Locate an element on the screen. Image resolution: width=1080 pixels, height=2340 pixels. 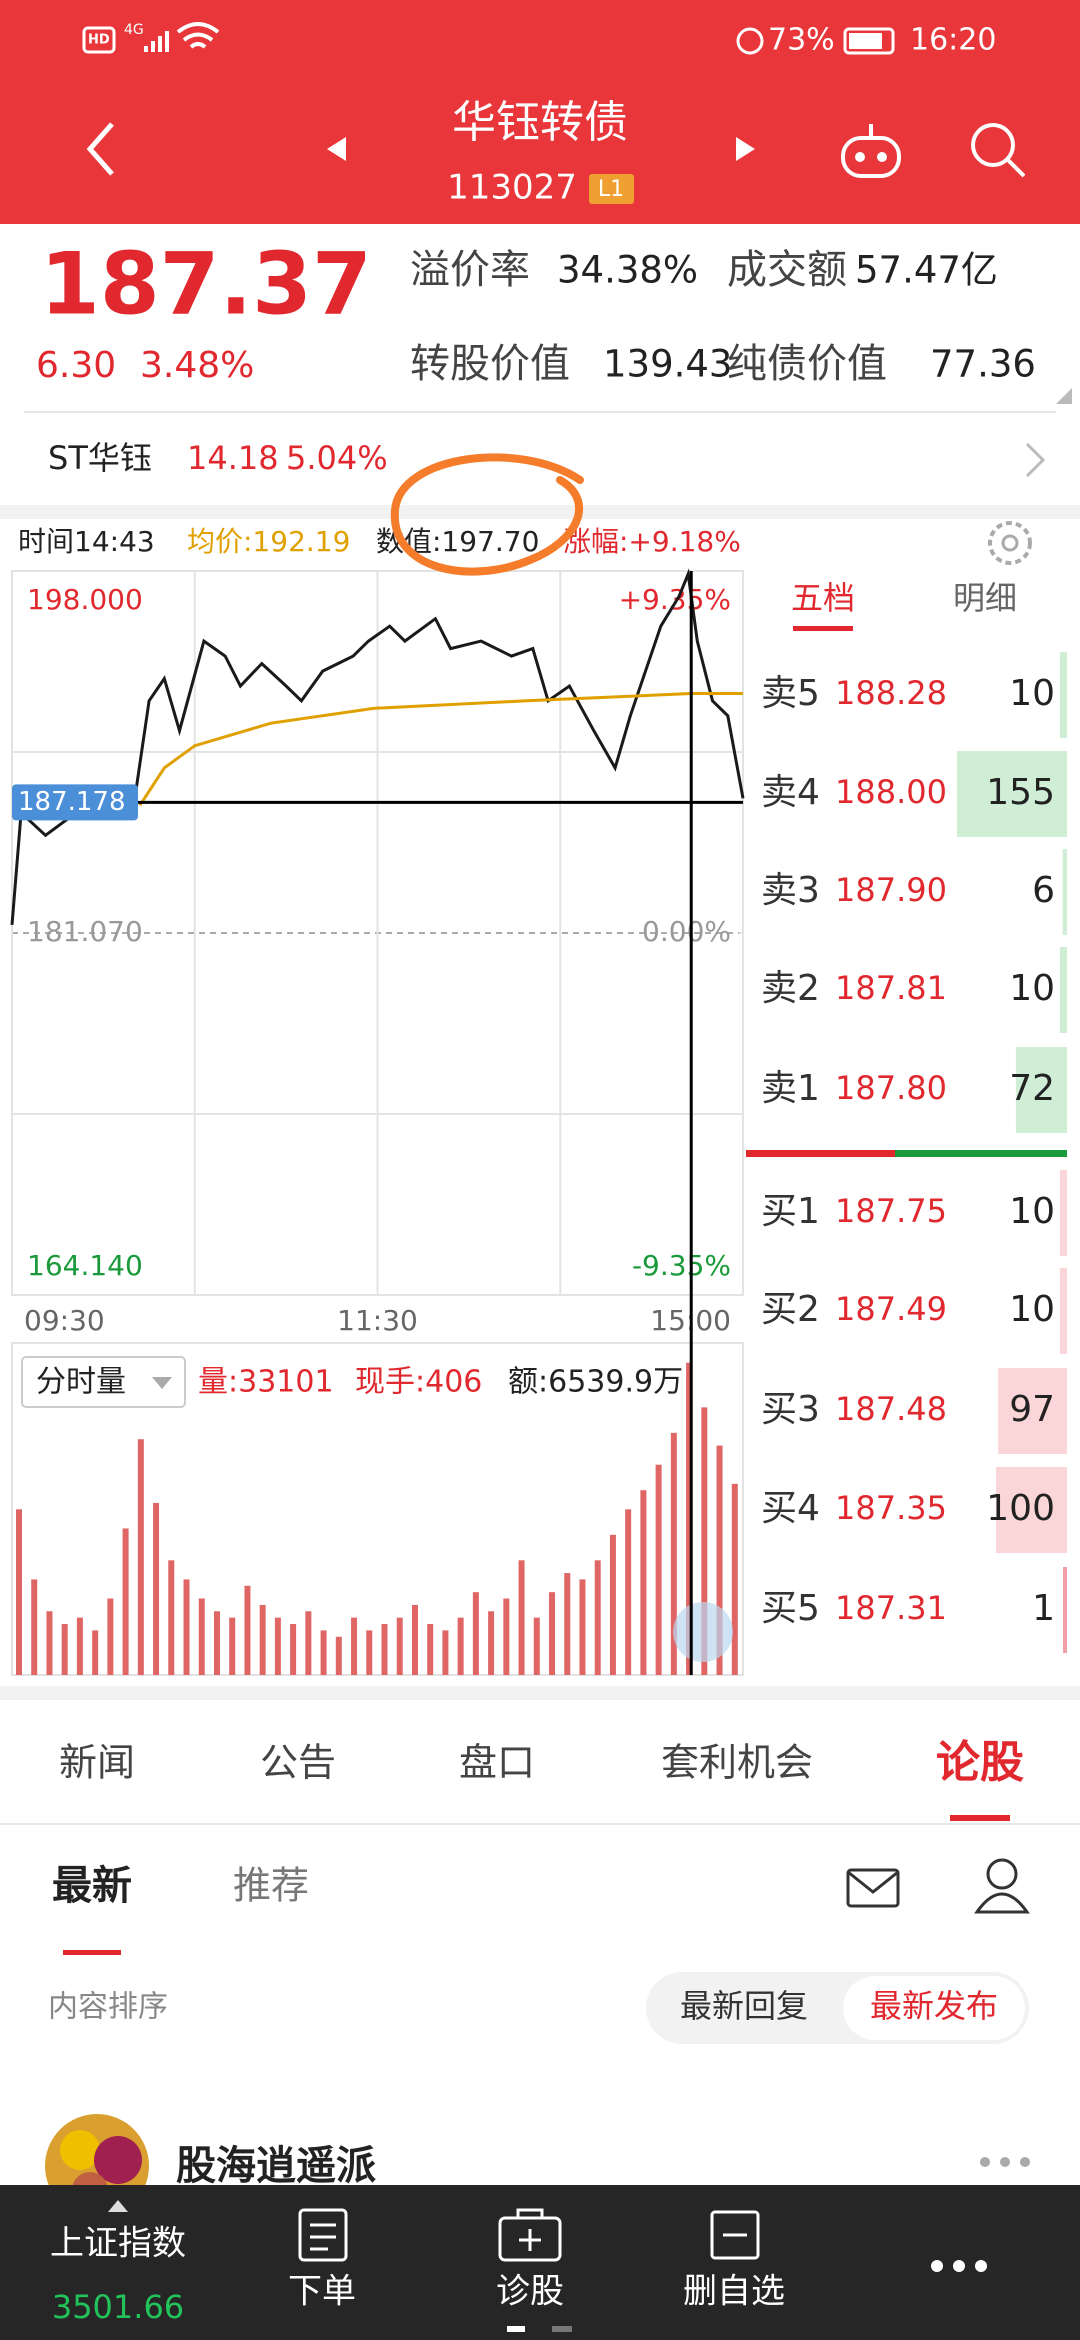
index-arrow is located at coordinates (118, 2206).